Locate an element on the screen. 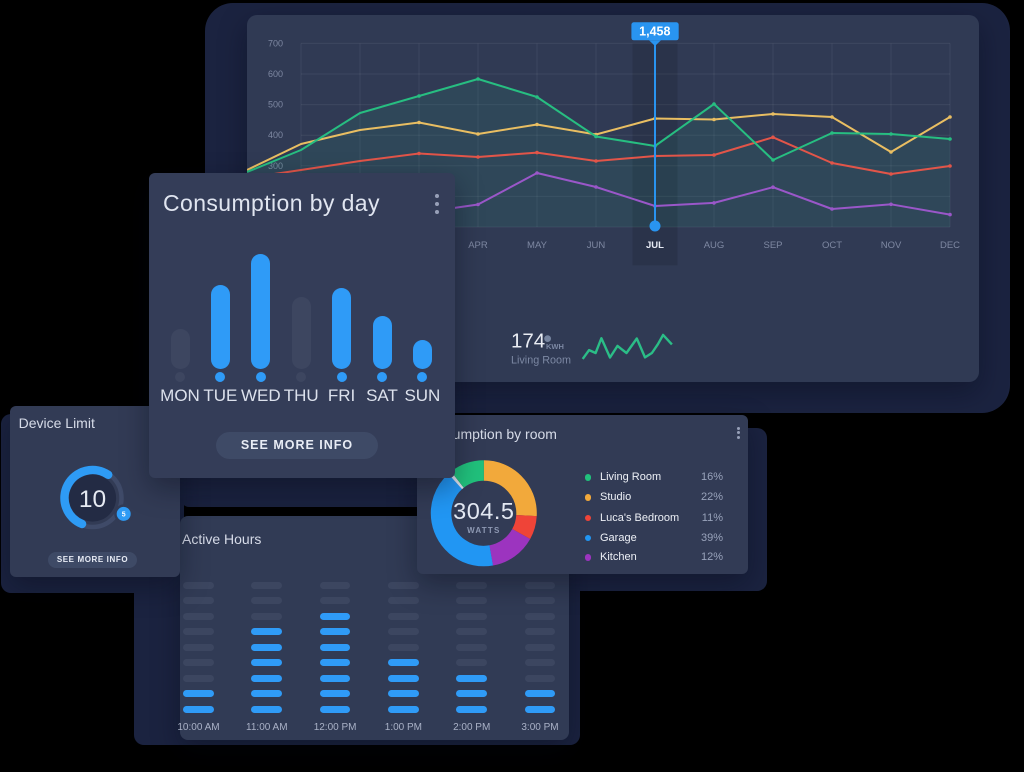 The image size is (1024, 772). svg-text: 700 is located at coordinates (275, 43).